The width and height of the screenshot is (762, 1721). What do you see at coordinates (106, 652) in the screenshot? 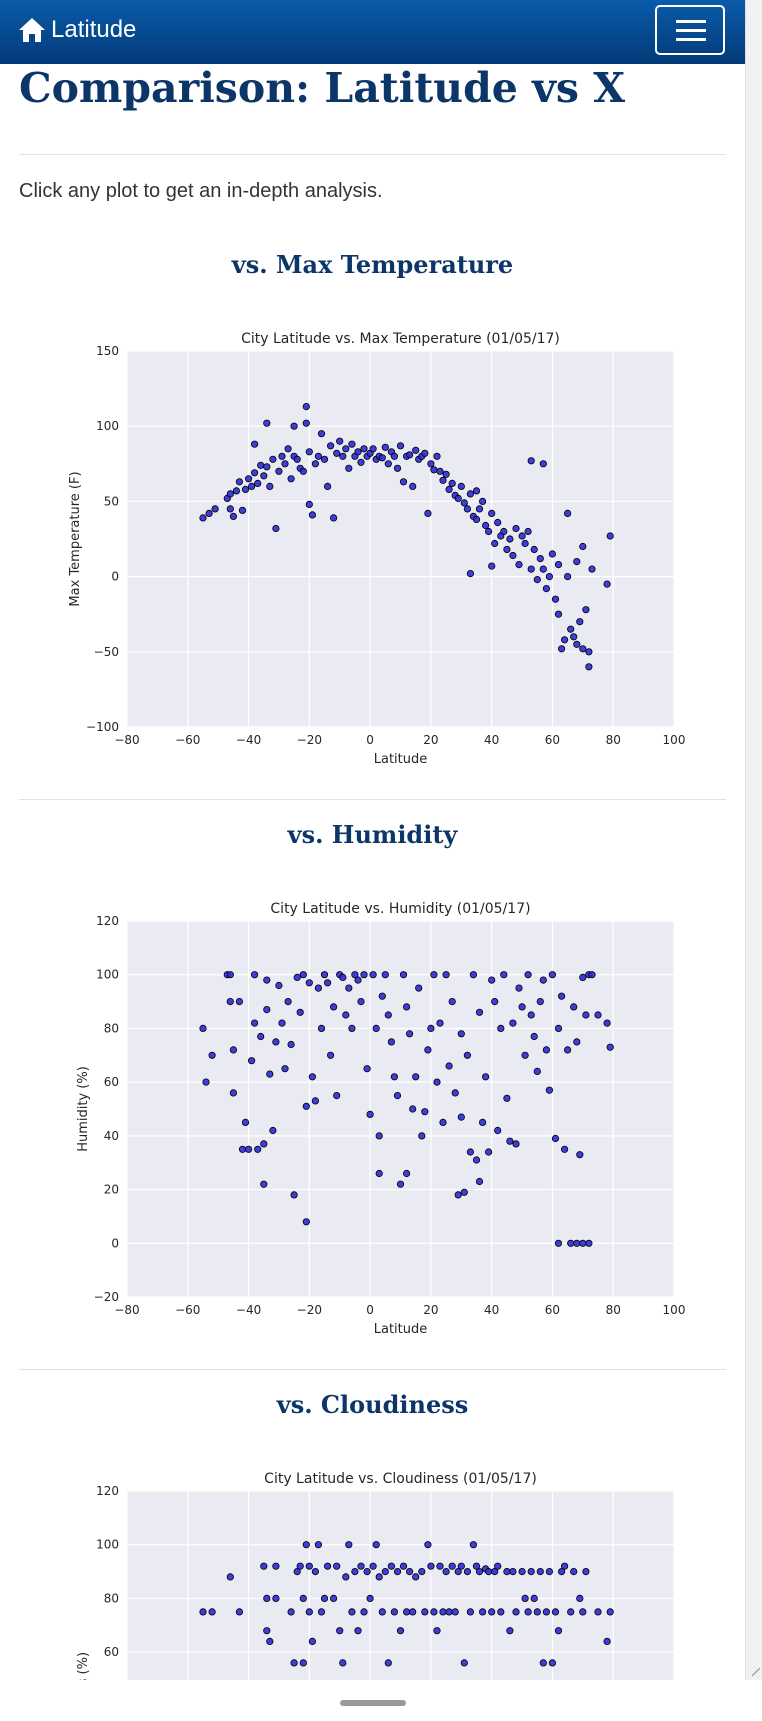
I see `y-tick-label: −50` at bounding box center [106, 652].